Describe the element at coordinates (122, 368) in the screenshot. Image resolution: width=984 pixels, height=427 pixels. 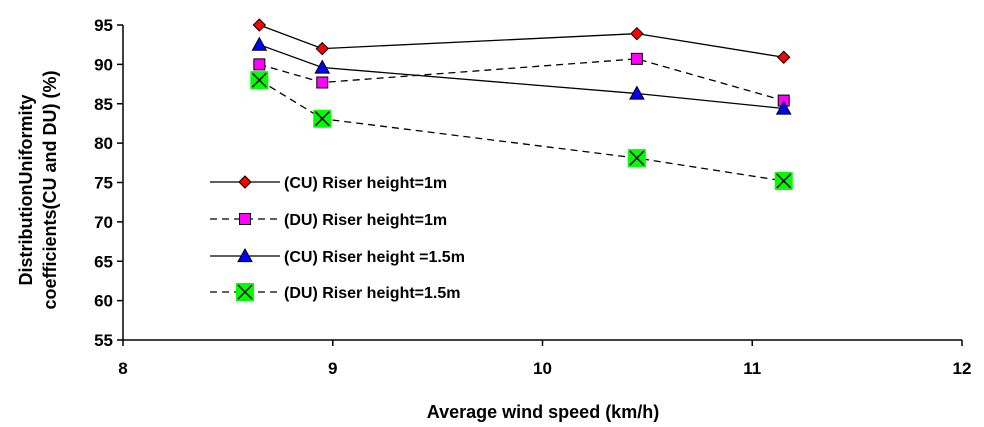
I see `x-tick-label: 8` at that location.